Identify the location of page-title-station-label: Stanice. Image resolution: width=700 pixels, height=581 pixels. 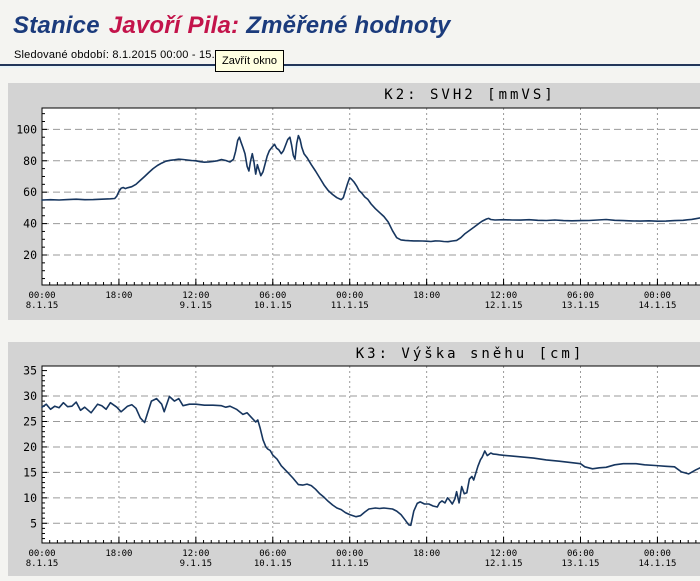
(56, 25).